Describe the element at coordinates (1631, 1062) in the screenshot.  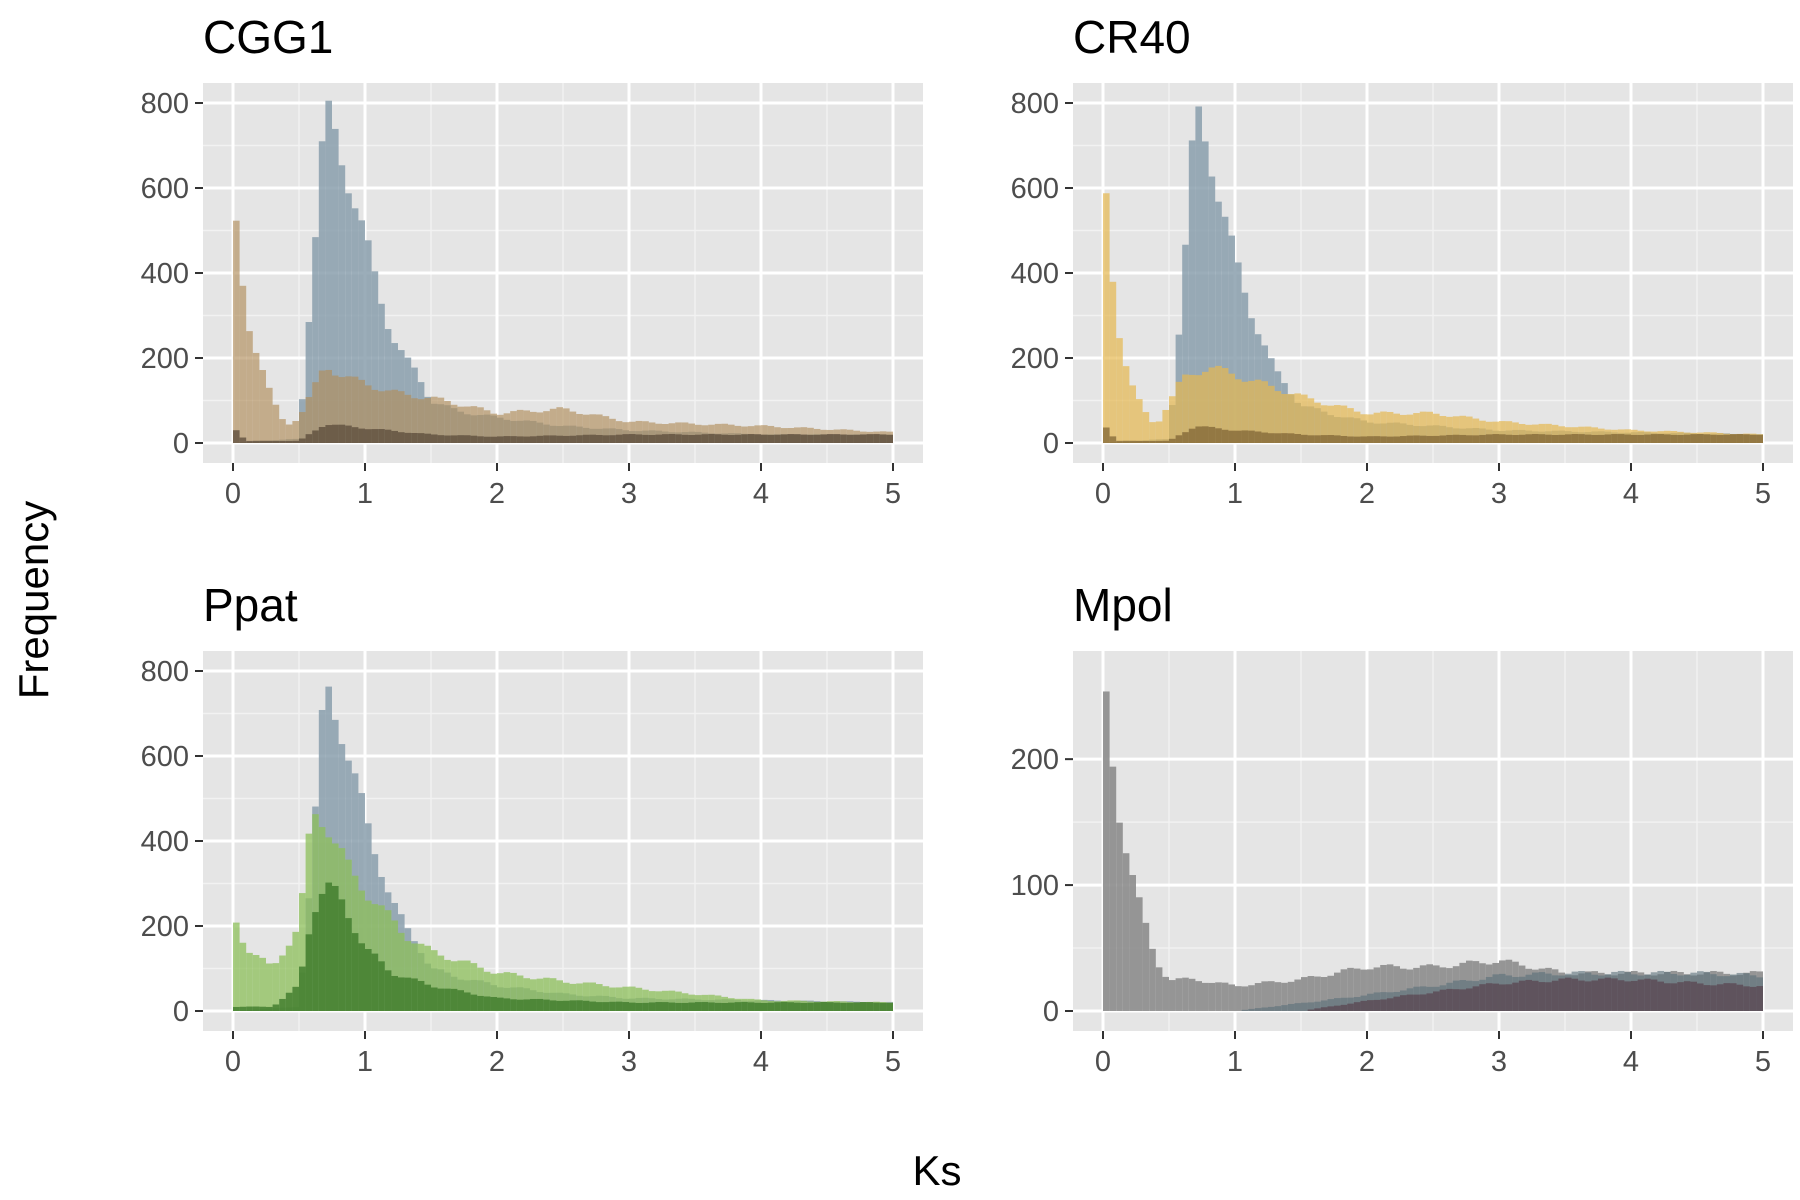
I see `x-tick-label: 4` at that location.